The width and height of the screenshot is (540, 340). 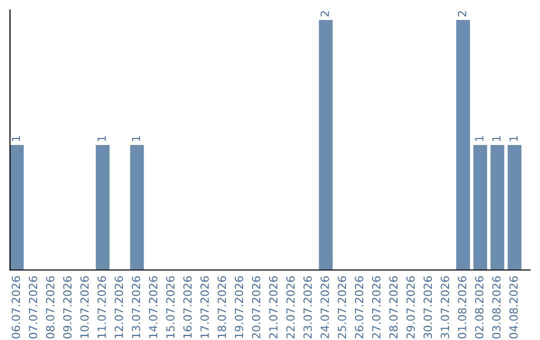 What do you see at coordinates (136, 307) in the screenshot?
I see `x-tick-label: 13.07.2026` at bounding box center [136, 307].